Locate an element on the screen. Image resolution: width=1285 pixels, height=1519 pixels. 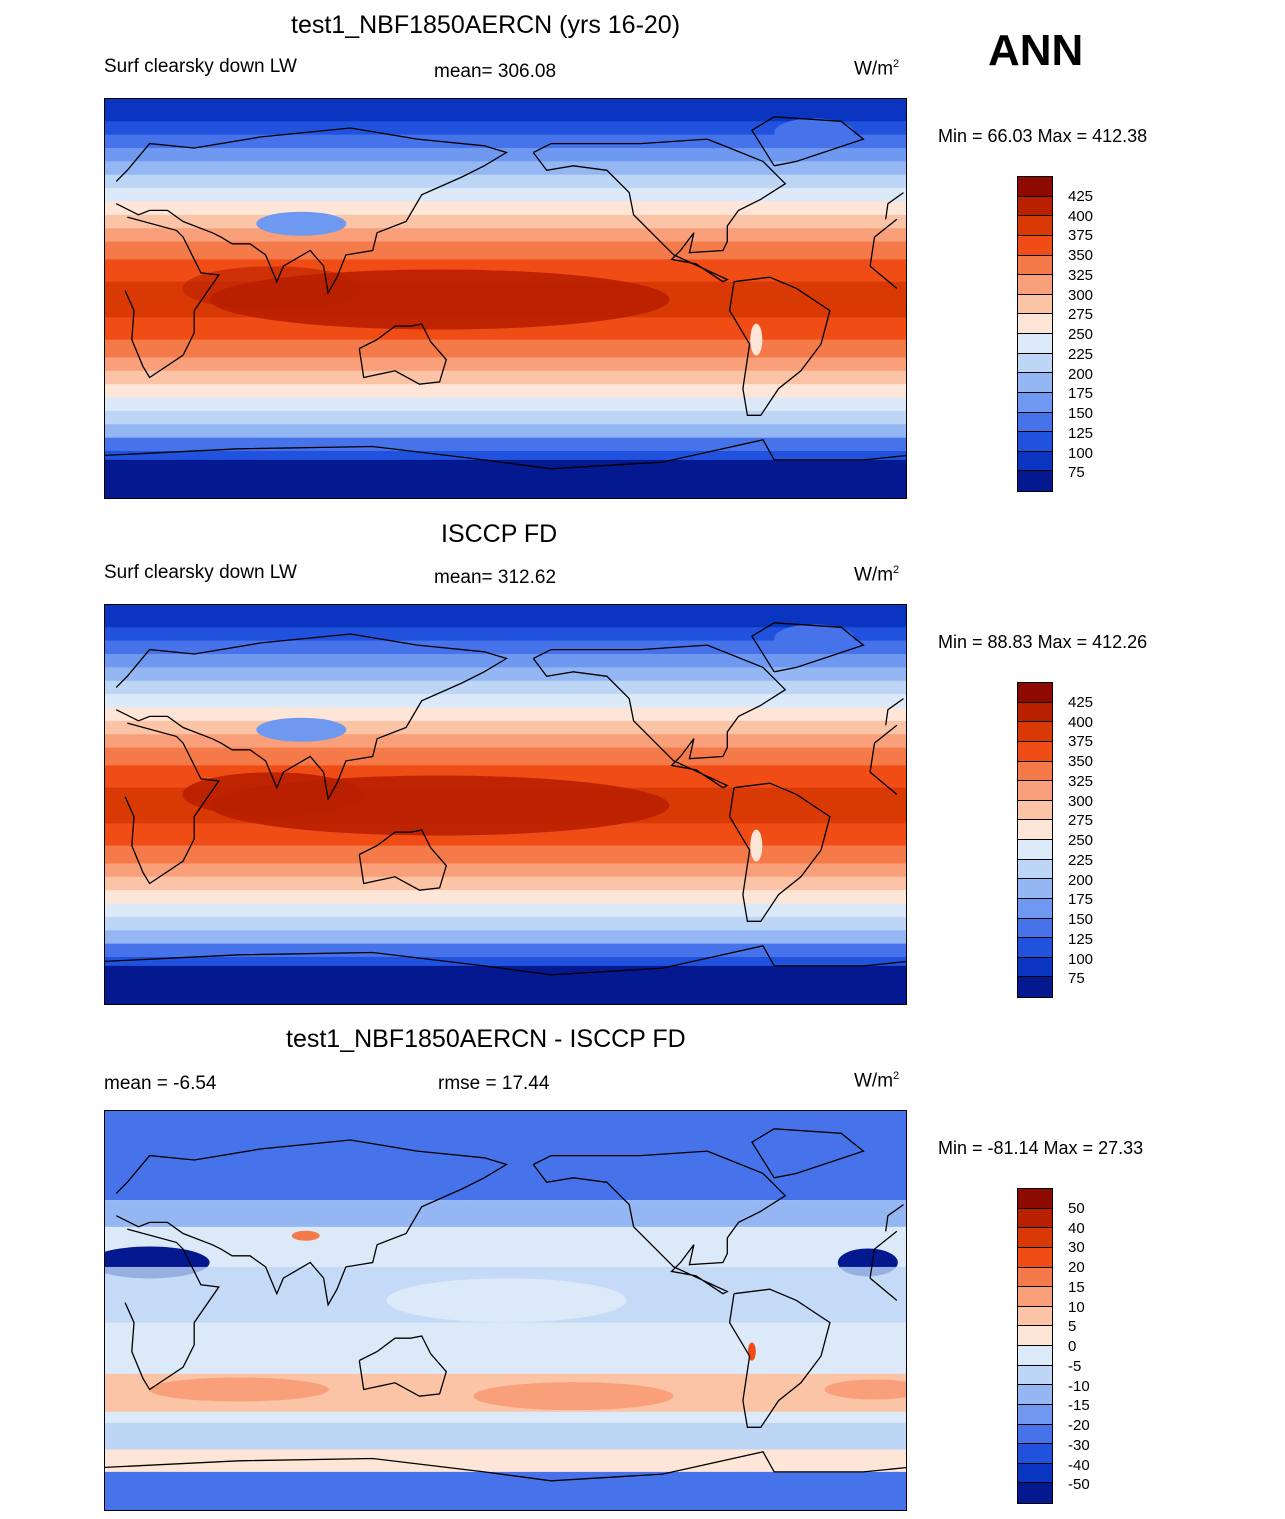
colorbar-tick-label: 50 is located at coordinates (1076, 1208).